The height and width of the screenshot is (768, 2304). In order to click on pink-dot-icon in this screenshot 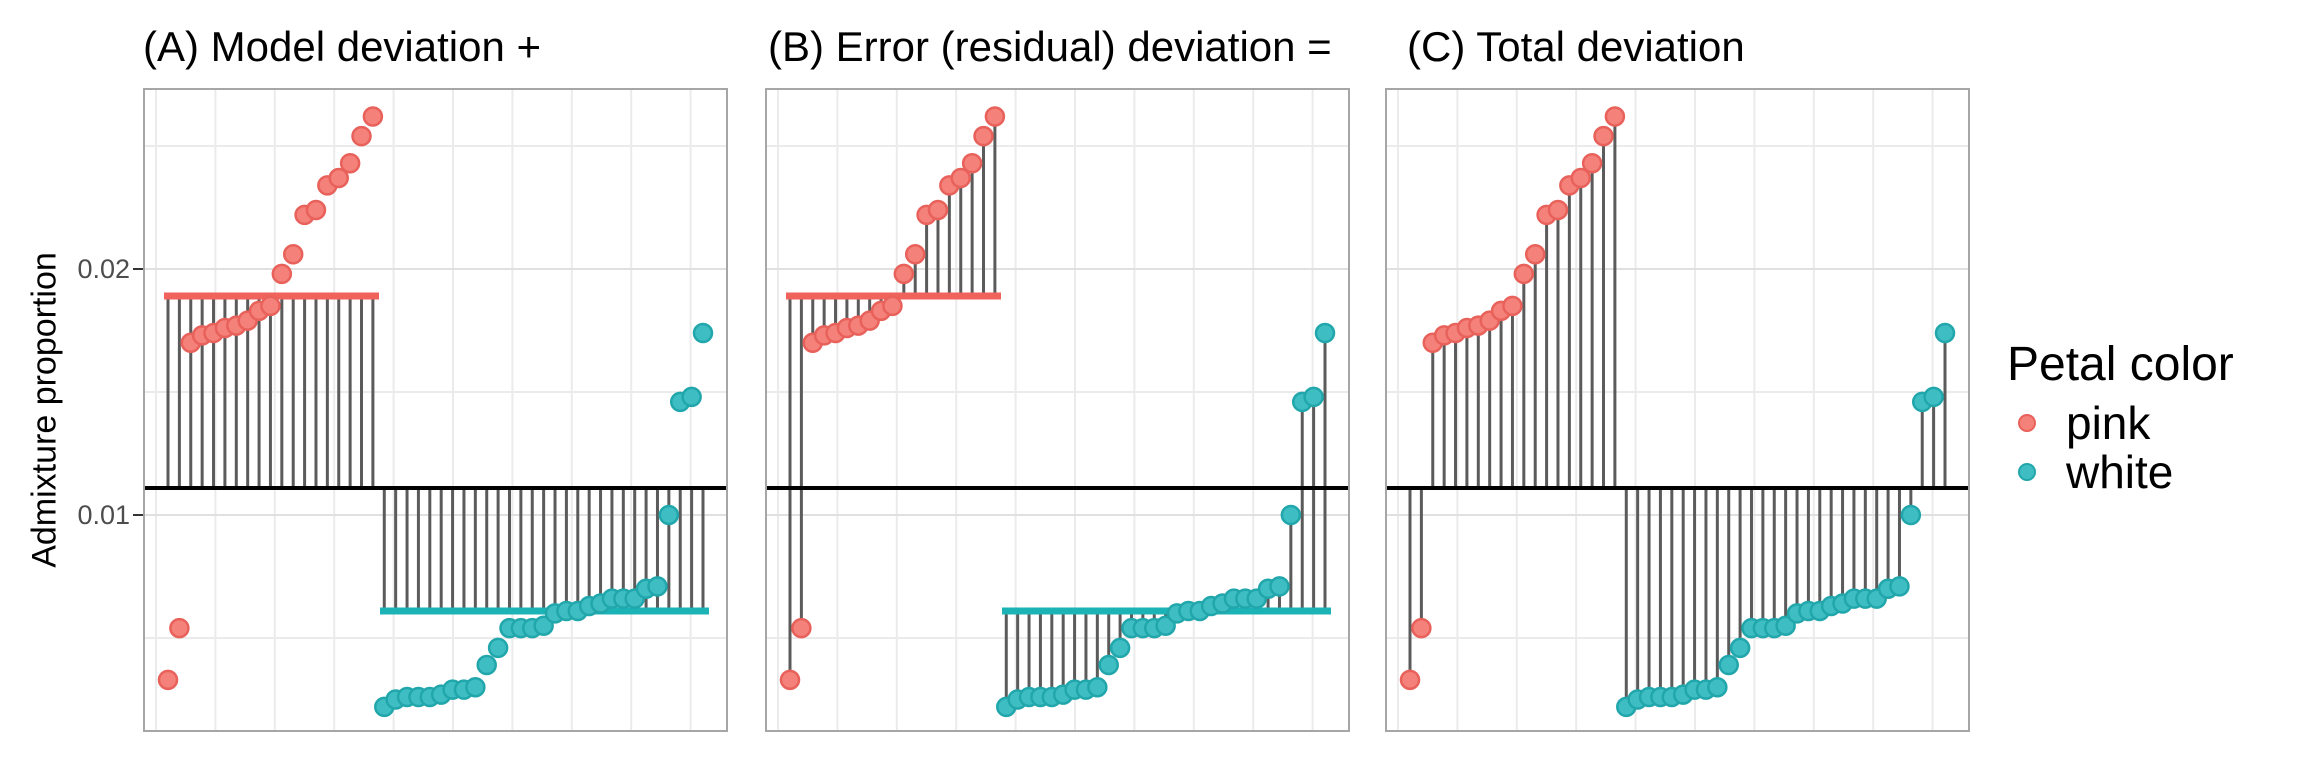, I will do `click(2027, 423)`.